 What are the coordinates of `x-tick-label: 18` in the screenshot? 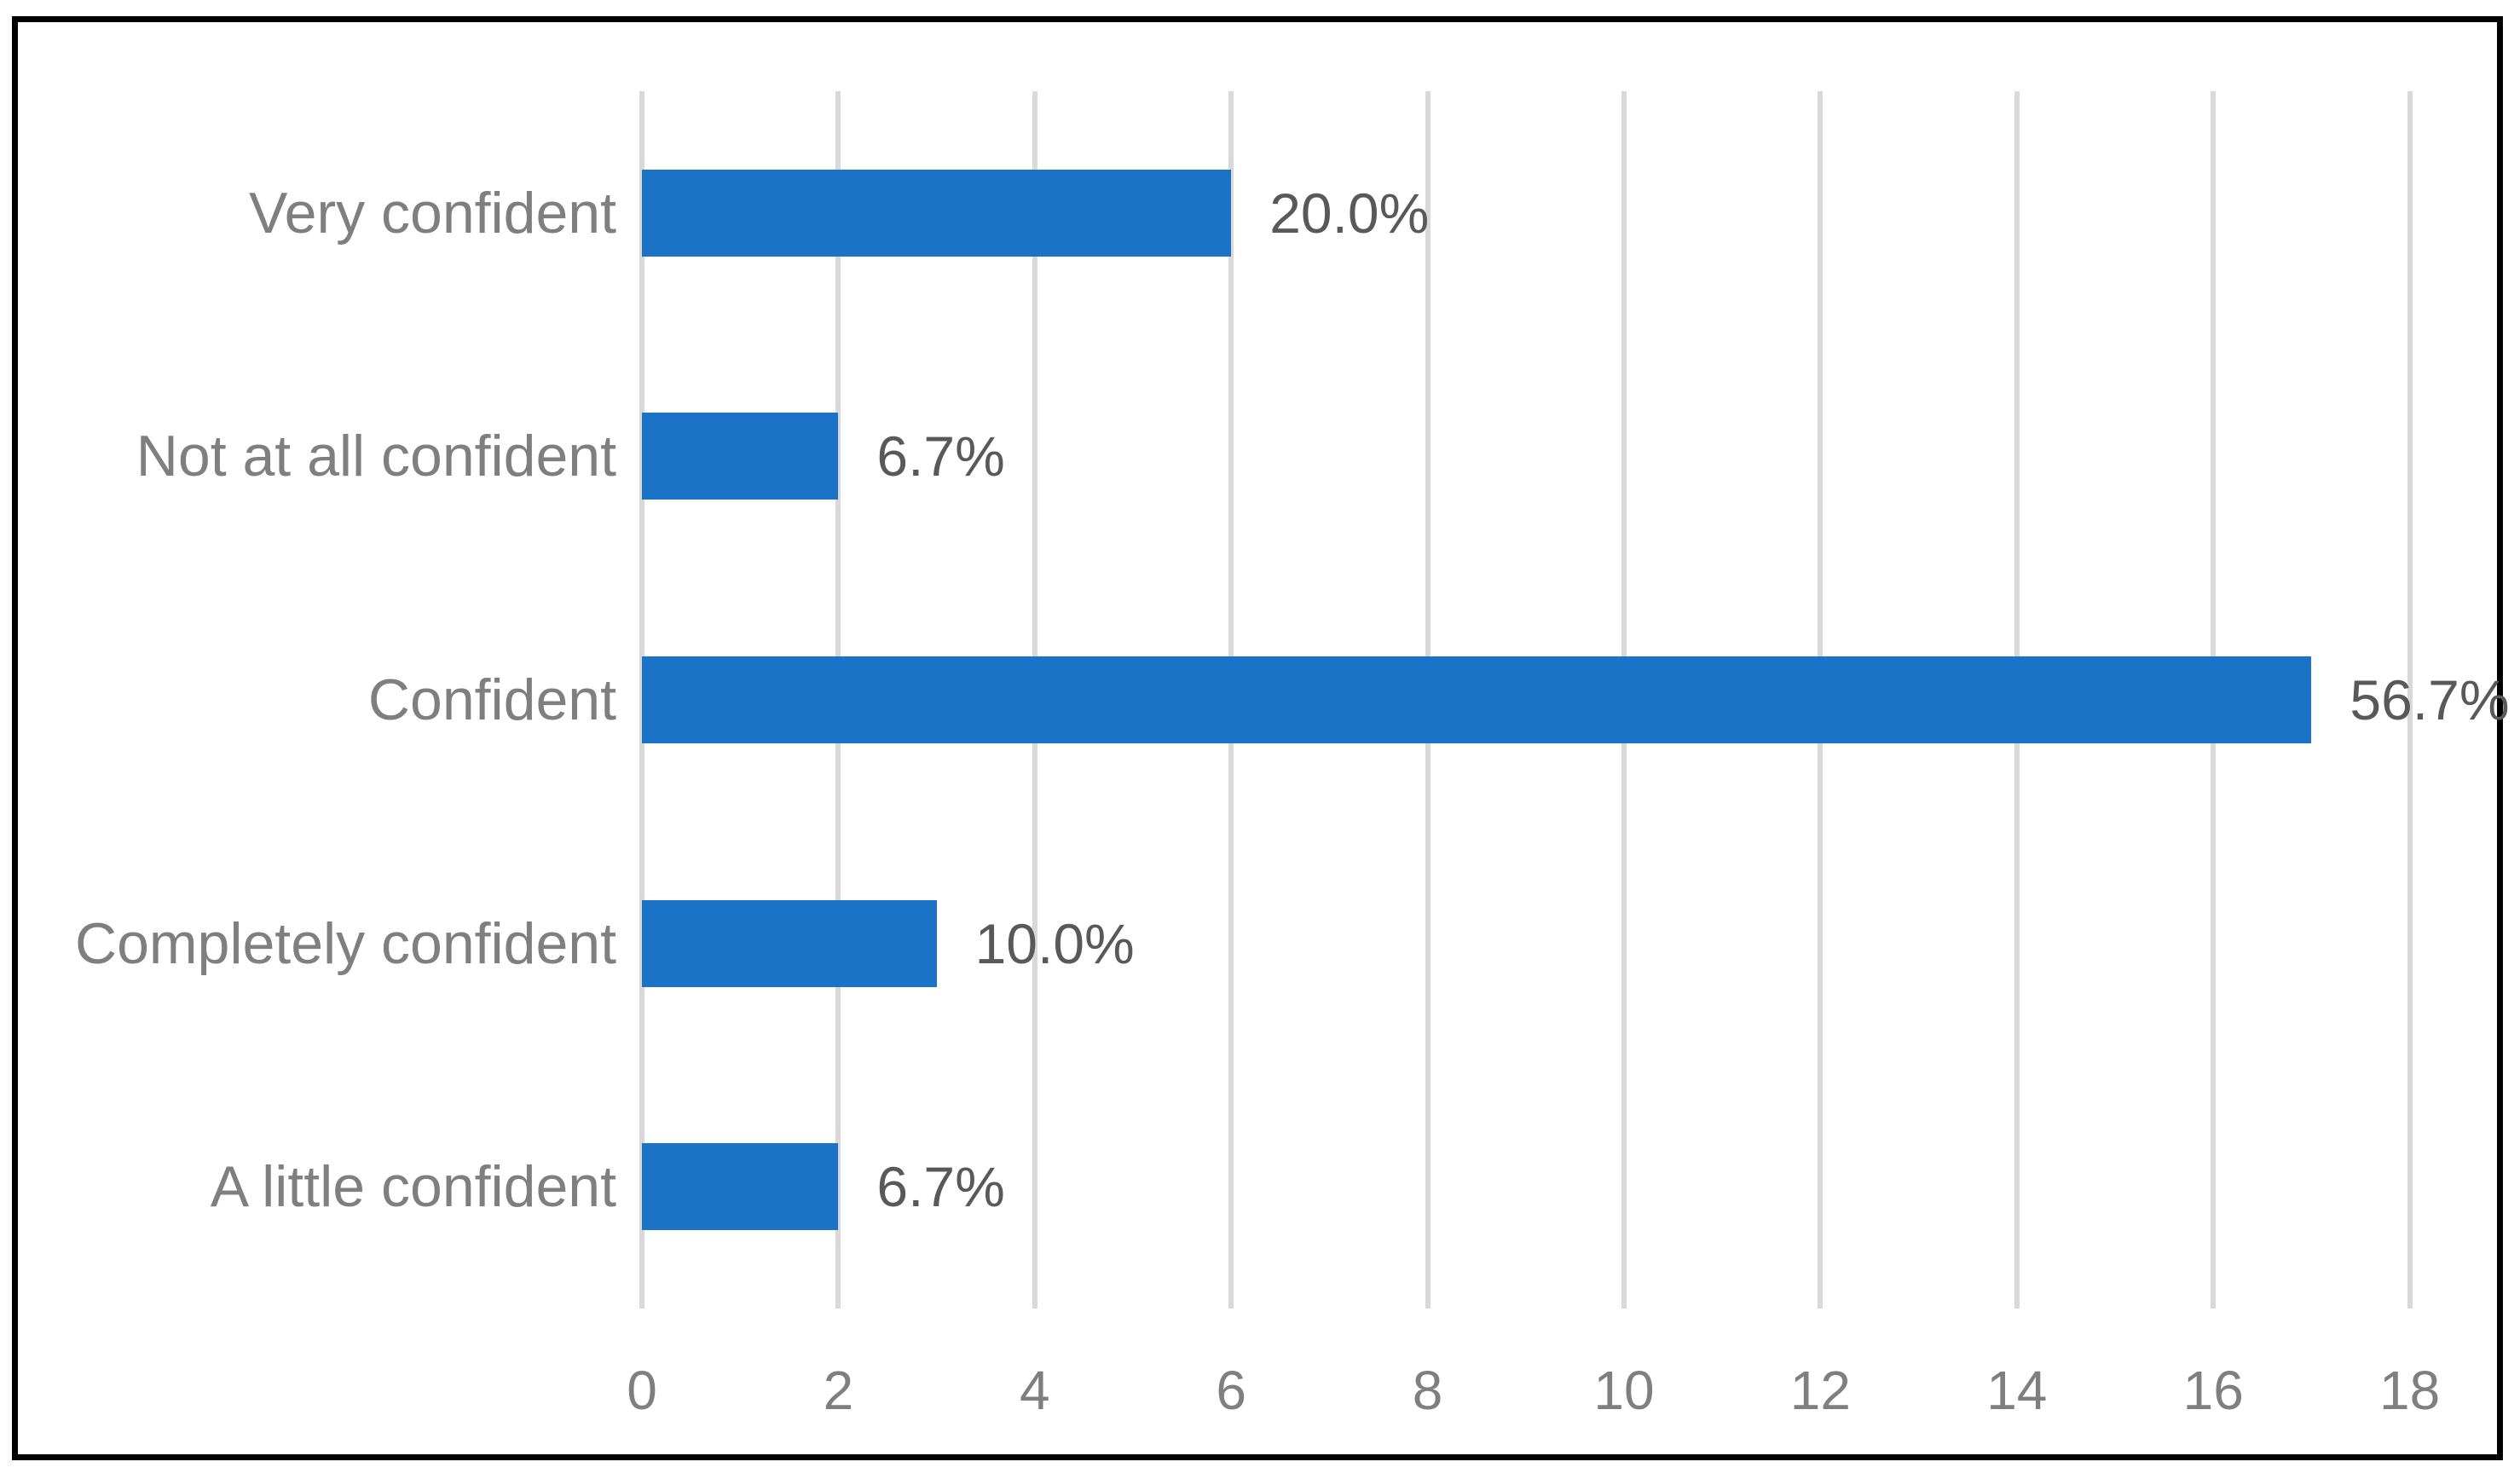 It's located at (2410, 1390).